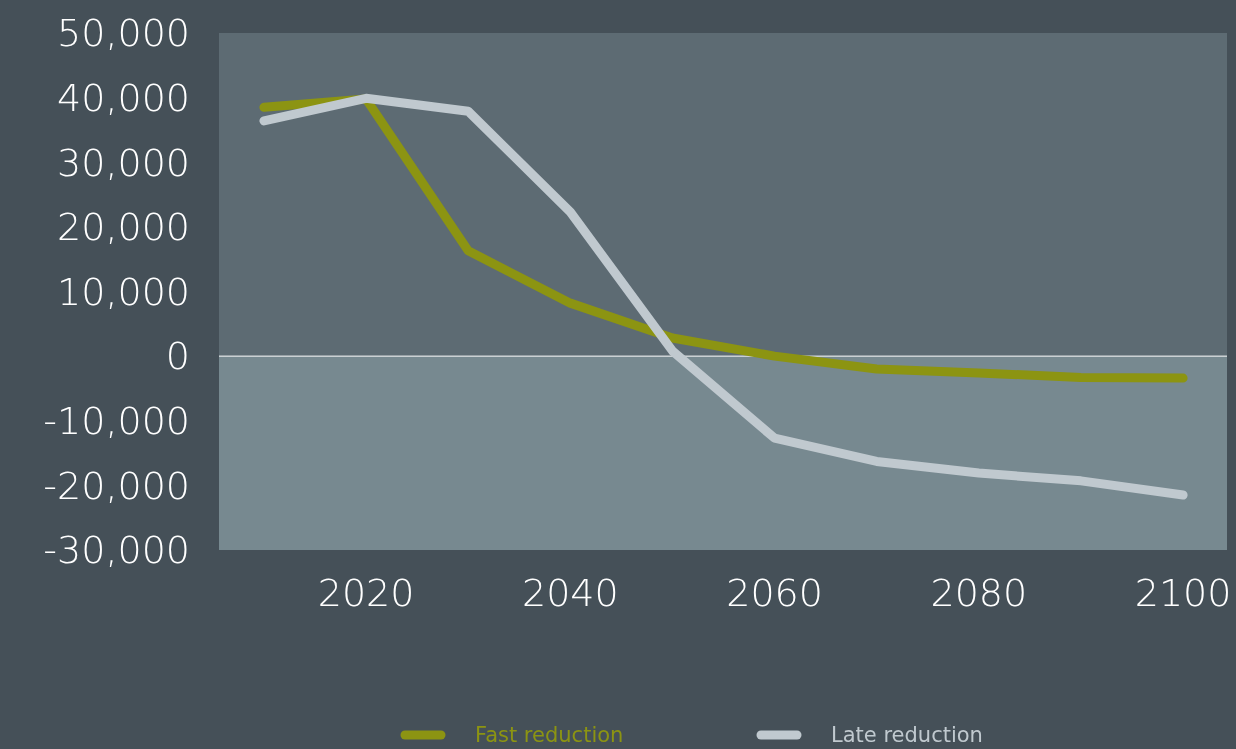 This screenshot has height=749, width=1236. I want to click on x-tick-label: 2080, so click(979, 593).